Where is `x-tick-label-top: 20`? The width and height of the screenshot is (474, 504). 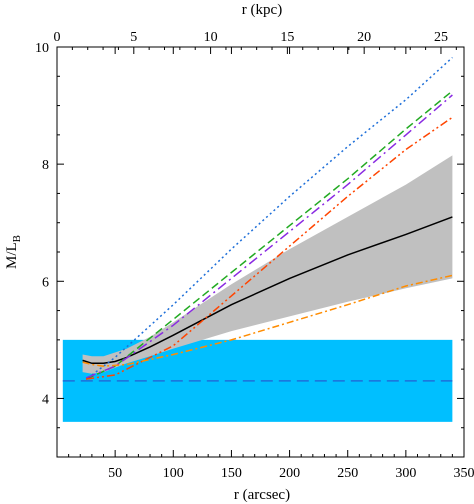
x-tick-label-top: 20 is located at coordinates (364, 37).